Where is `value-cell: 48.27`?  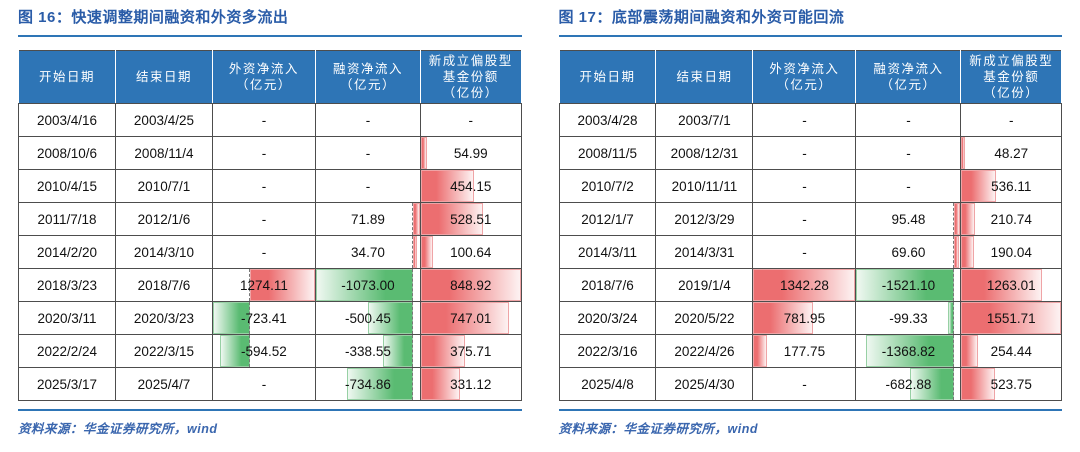
value-cell: 48.27 is located at coordinates (1011, 153).